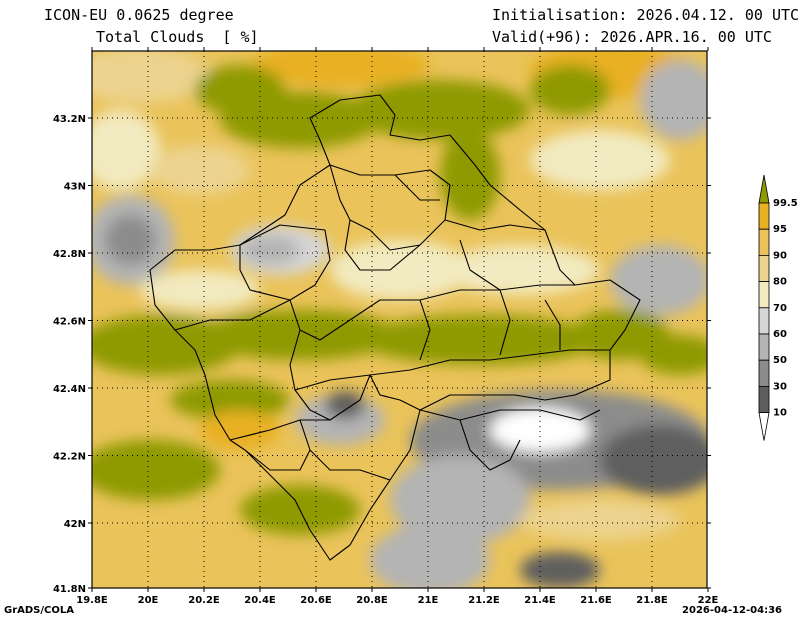  Describe the element at coordinates (785, 203) in the screenshot. I see `legend-label: 99.5` at that location.